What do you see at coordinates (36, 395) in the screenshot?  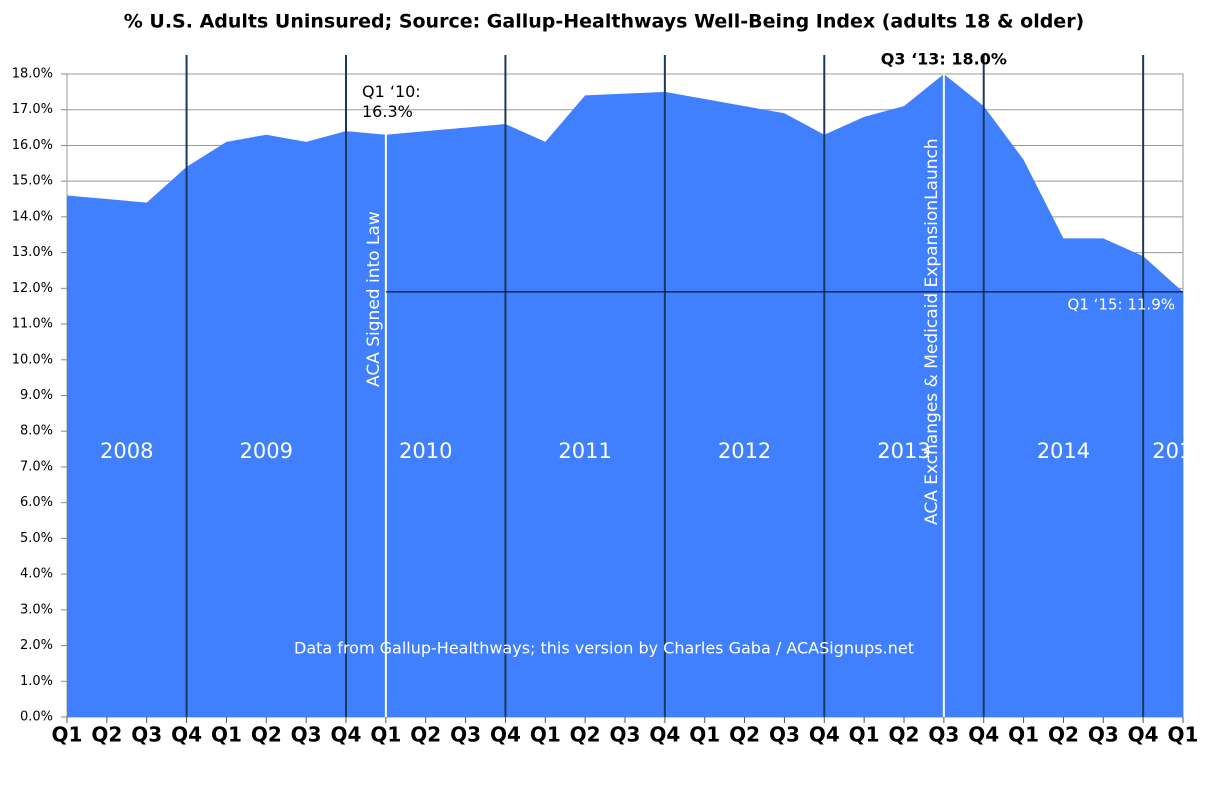 I see `y-tick-label: 9.0%` at bounding box center [36, 395].